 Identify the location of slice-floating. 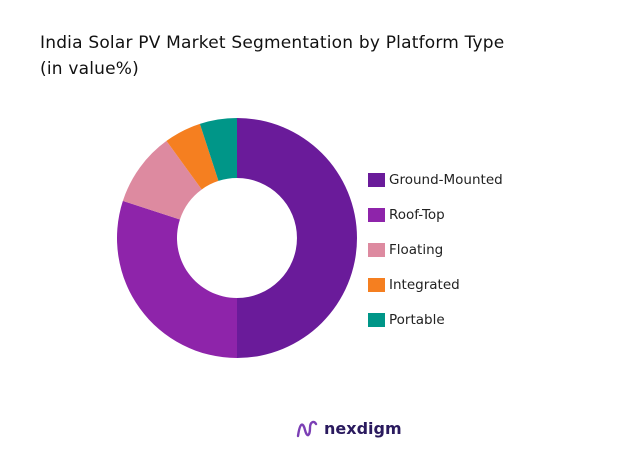
(162, 180).